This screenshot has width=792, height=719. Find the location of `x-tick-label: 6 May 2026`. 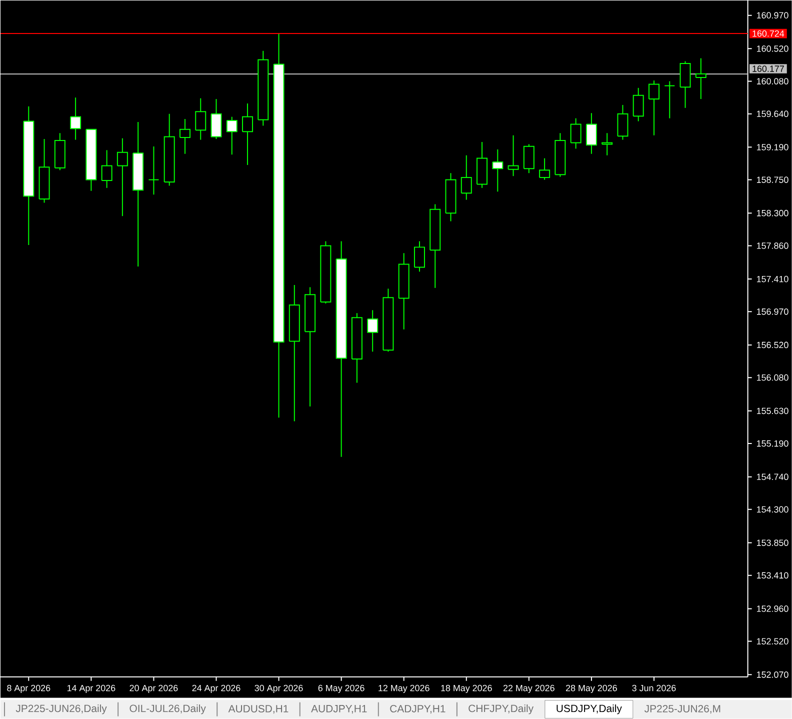

x-tick-label: 6 May 2026 is located at coordinates (341, 689).